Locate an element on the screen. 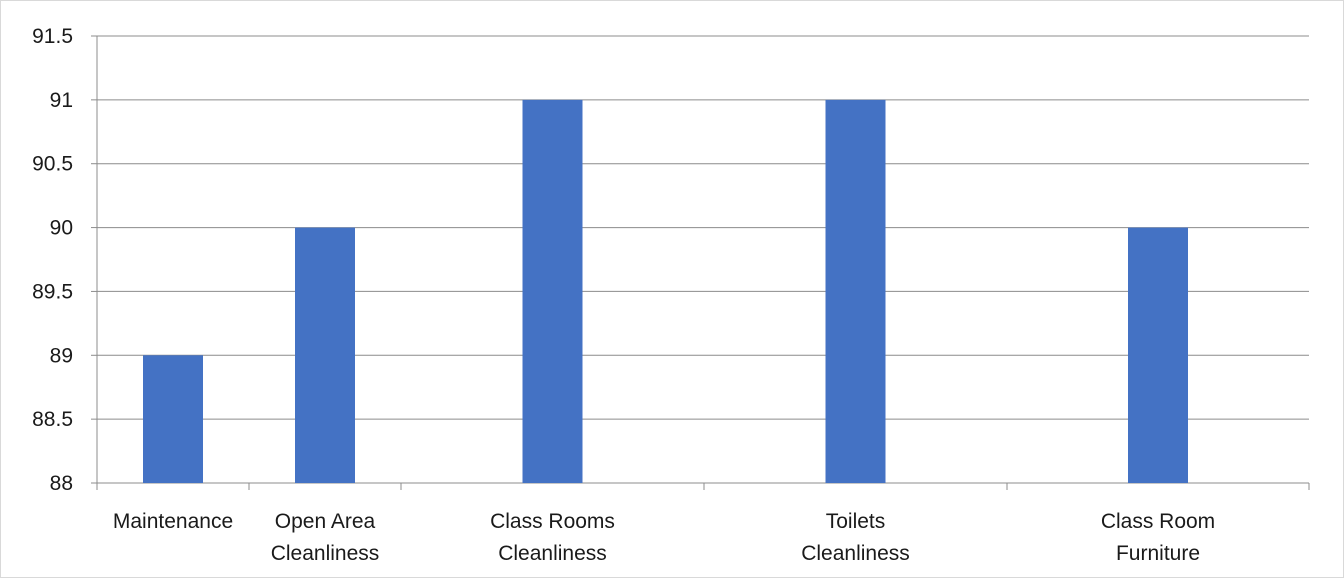 This screenshot has width=1344, height=579. y-tick-label: 88.5 is located at coordinates (52, 419).